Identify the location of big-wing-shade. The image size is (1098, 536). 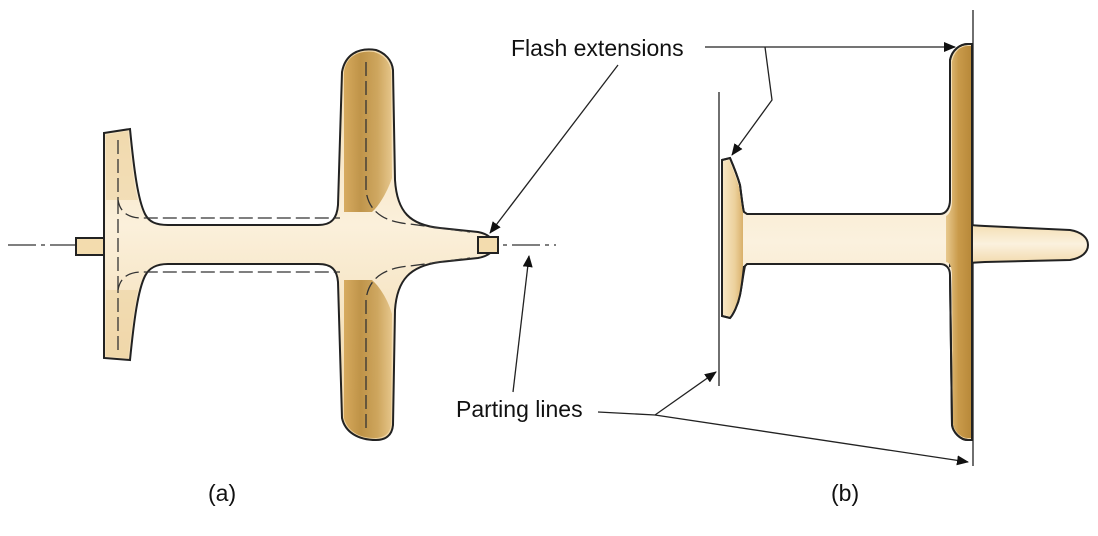
(368, 131).